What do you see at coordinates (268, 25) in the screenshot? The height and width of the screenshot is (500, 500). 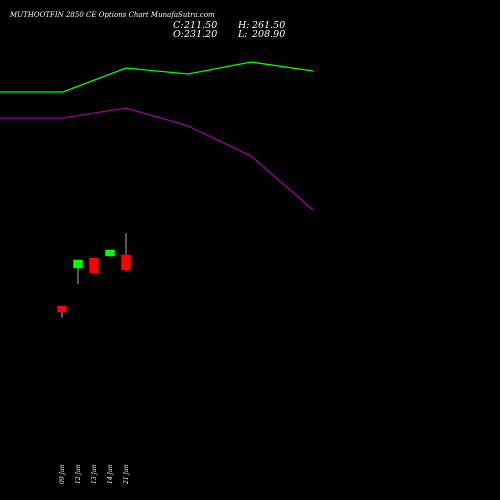 I see `high-value: 261.50` at bounding box center [268, 25].